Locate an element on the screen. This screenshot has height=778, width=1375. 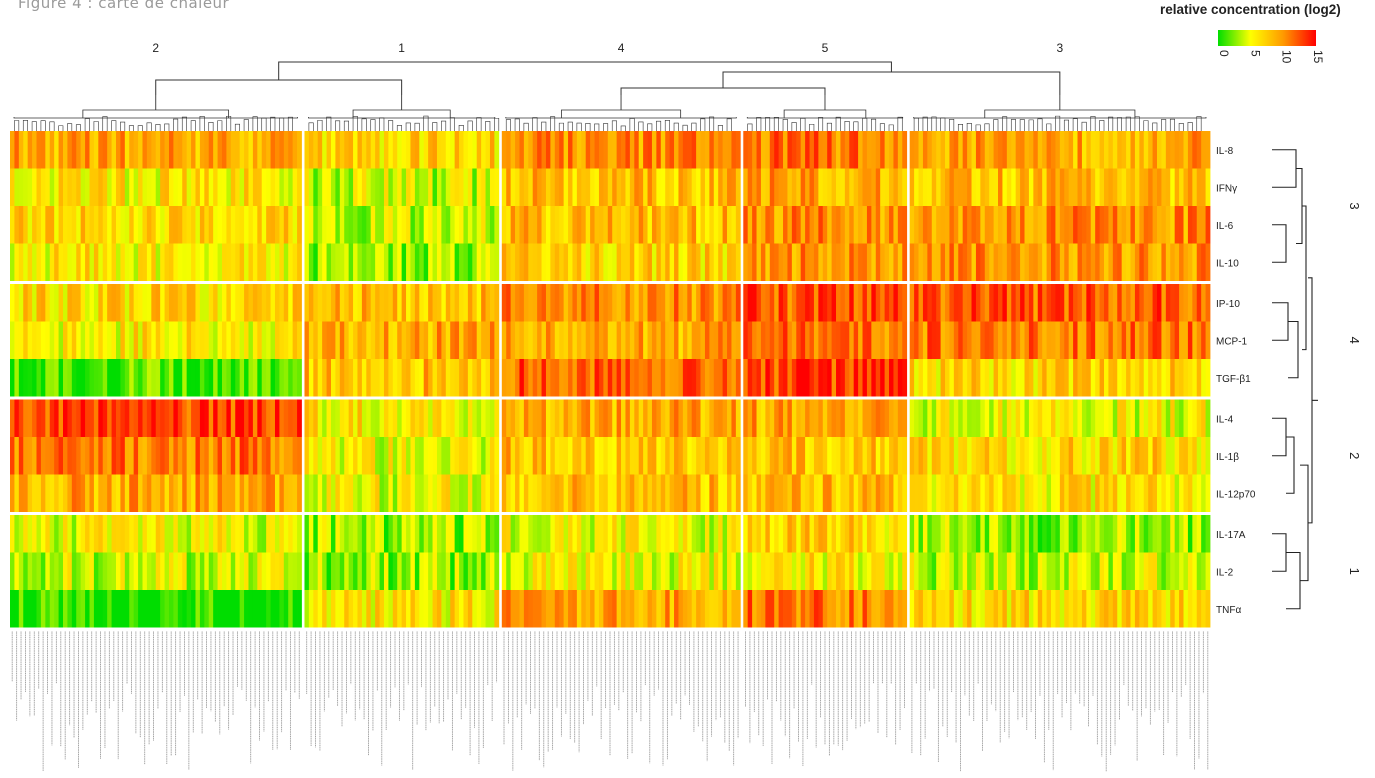
row-cluster-label: 2 is located at coordinates (1354, 455).